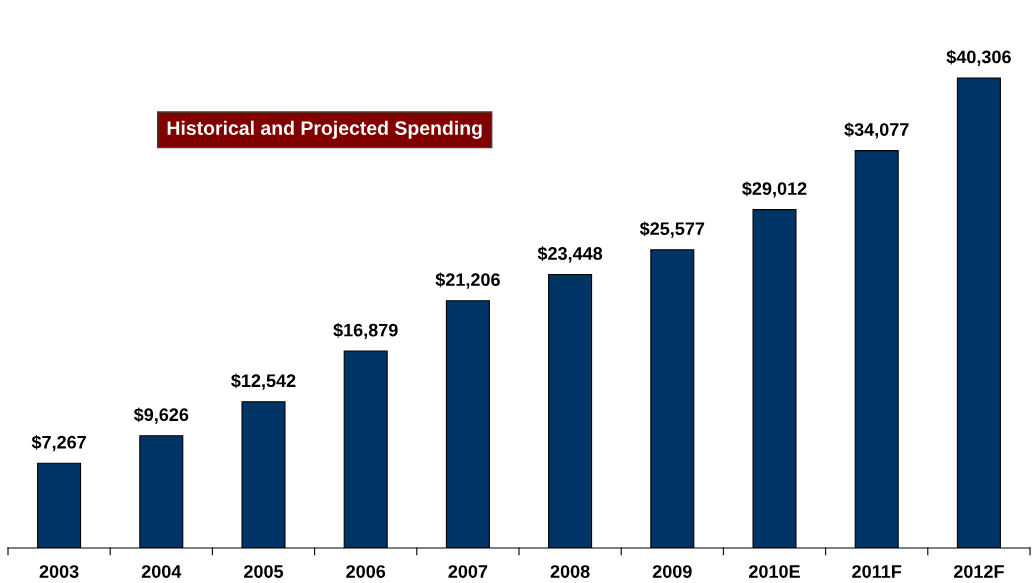 This screenshot has height=583, width=1035. I want to click on data-label: $34,077, so click(876, 130).